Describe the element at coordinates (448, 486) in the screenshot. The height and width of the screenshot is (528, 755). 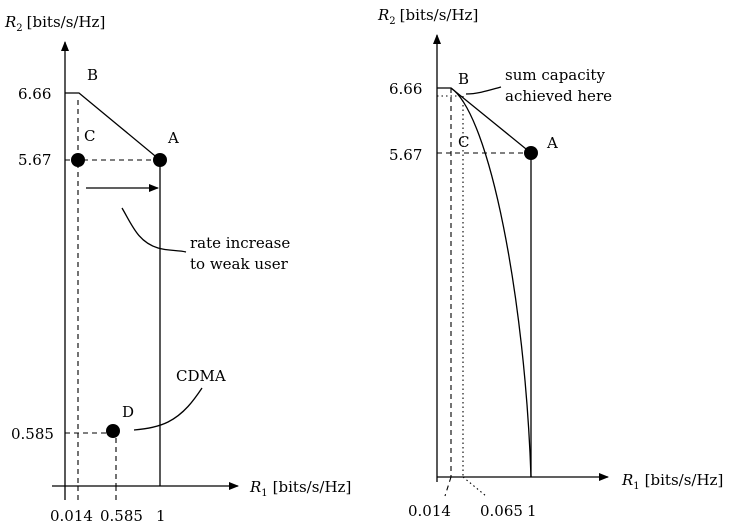
I see `right-tick-leader-0.014` at that location.